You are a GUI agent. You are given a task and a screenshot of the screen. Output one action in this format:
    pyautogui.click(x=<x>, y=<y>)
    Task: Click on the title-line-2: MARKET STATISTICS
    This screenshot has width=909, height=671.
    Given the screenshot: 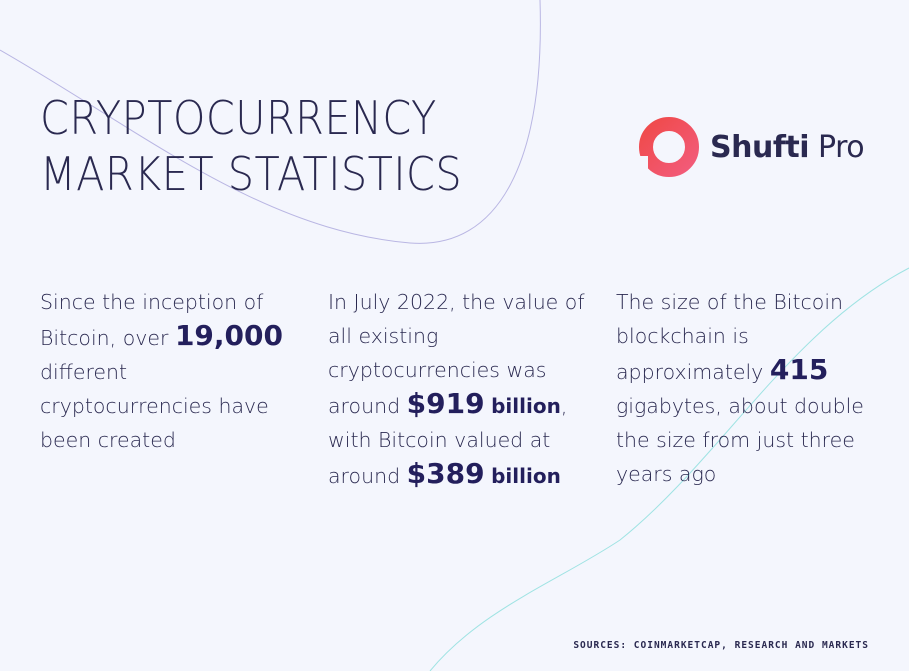 What is the action you would take?
    pyautogui.click(x=251, y=174)
    